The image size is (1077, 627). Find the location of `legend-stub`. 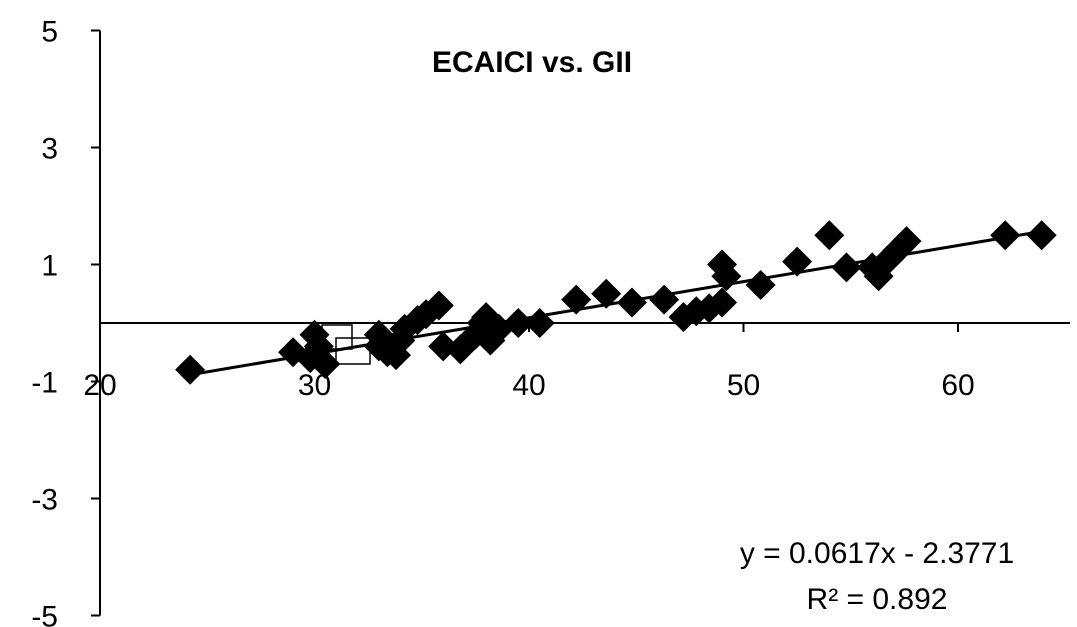

legend-stub is located at coordinates (353, 351).